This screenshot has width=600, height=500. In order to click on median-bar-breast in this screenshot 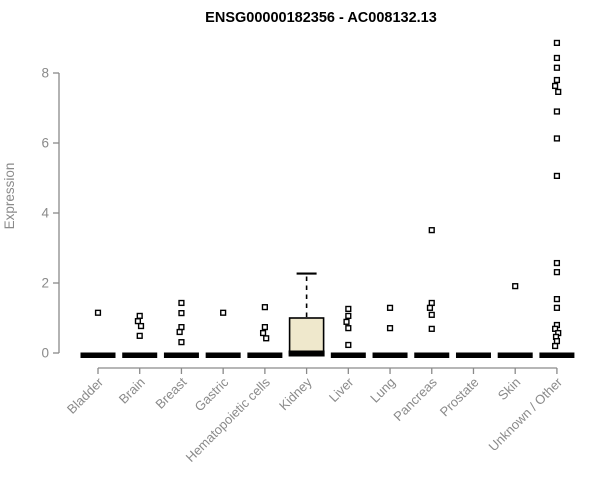, I will do `click(181, 355)`.